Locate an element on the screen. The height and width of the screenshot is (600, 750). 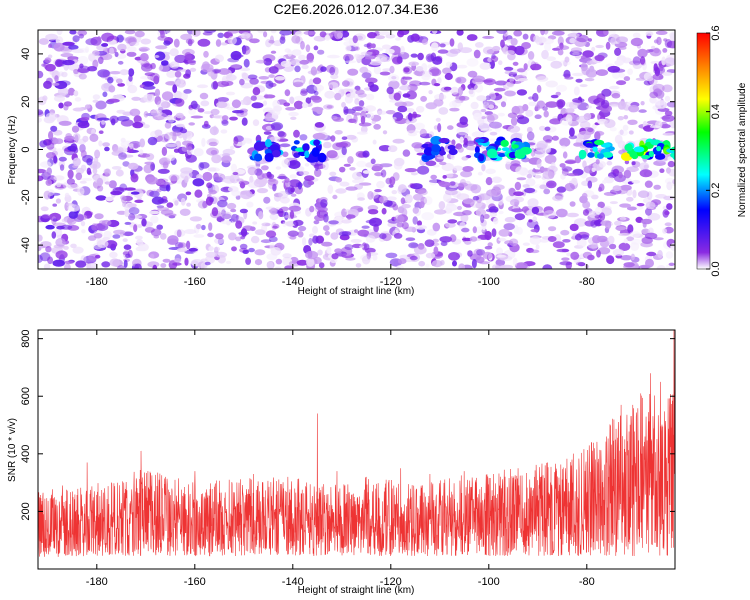
colorbar-tick-label: 0.2 is located at coordinates (716, 190).